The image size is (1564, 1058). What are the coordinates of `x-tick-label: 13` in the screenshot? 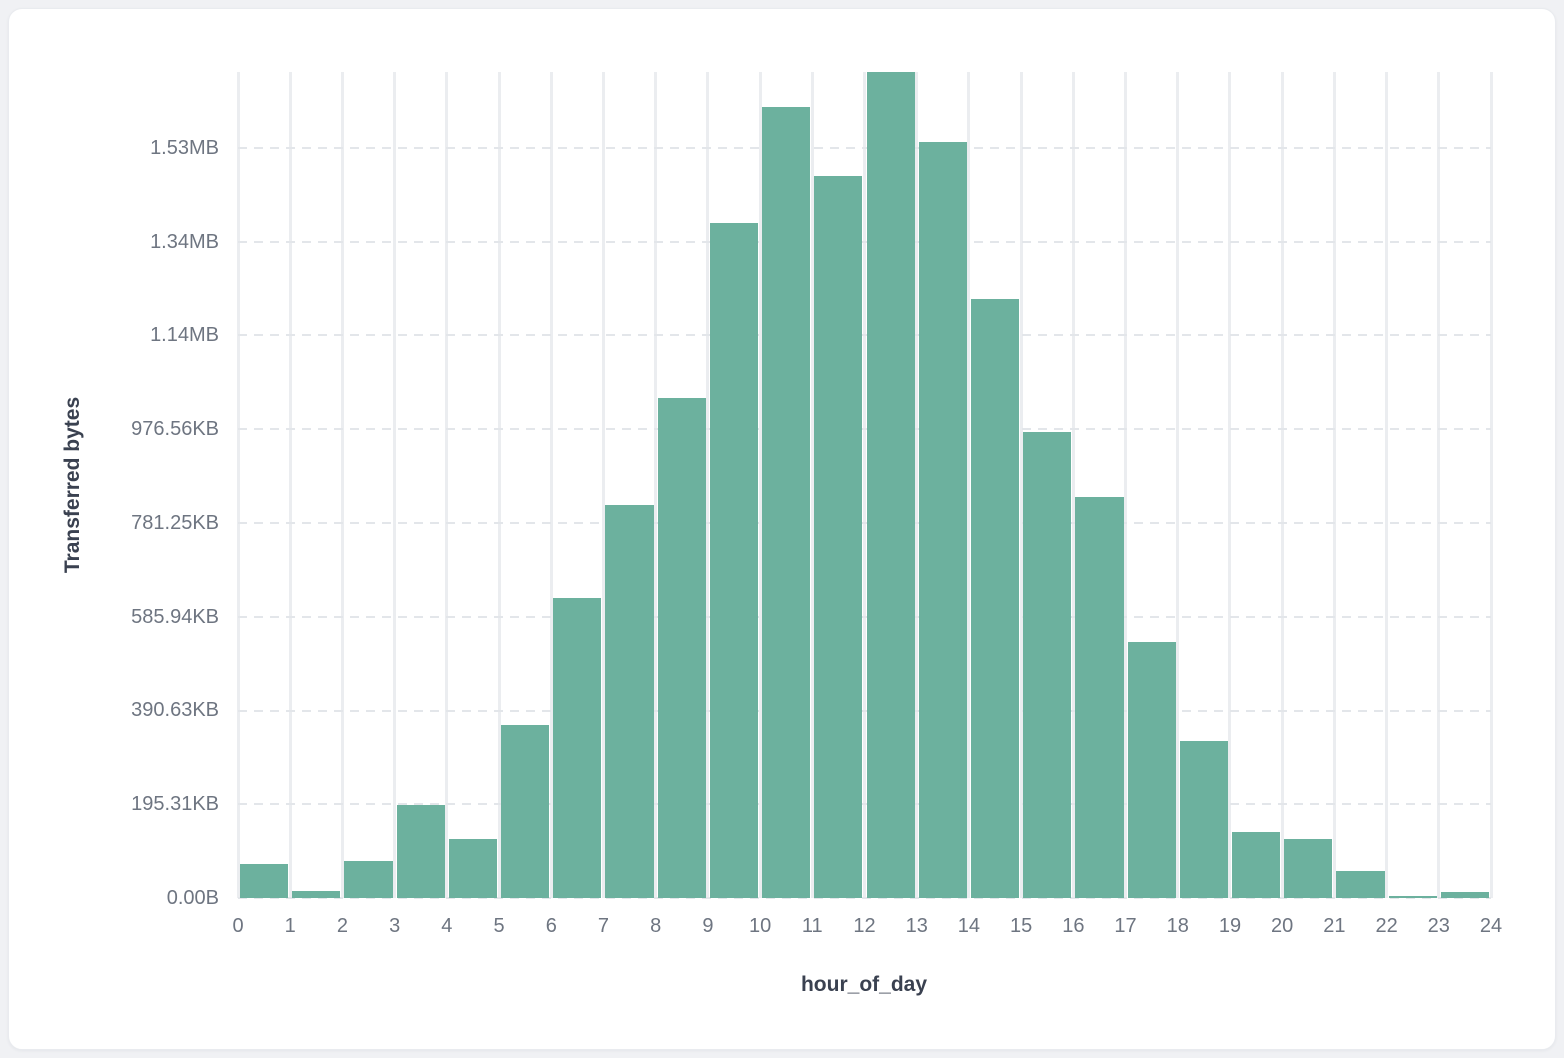 It's located at (916, 926).